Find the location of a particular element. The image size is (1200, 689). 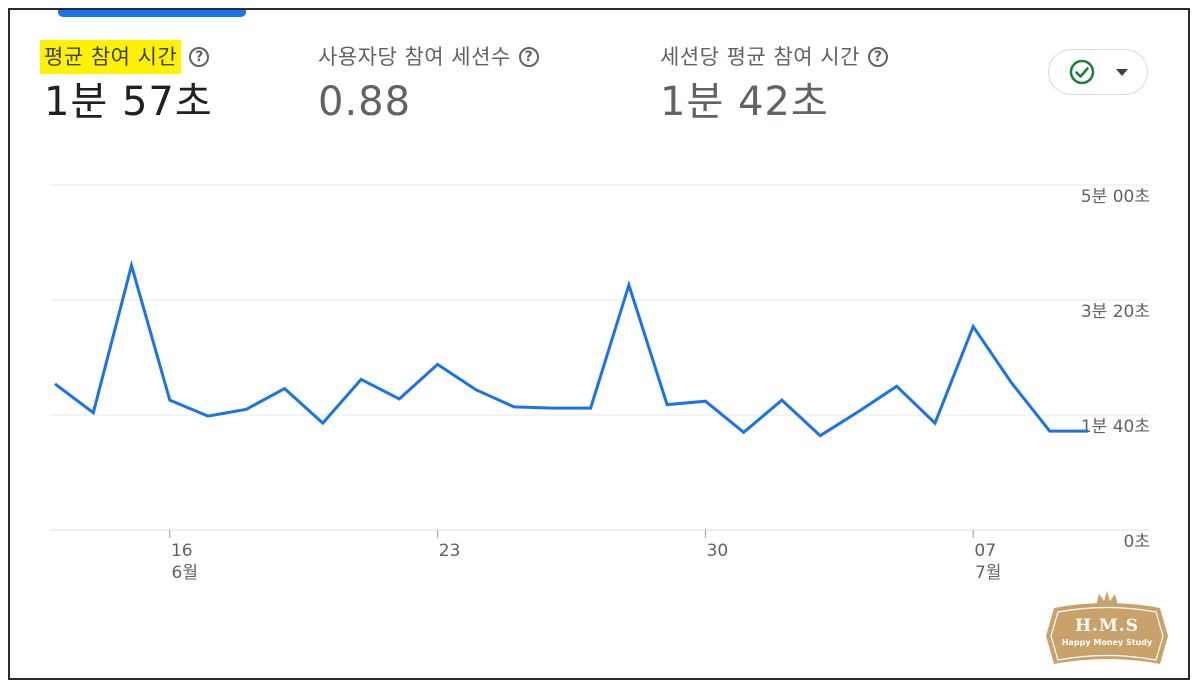

compare-dropdown-button is located at coordinates (1098, 72).